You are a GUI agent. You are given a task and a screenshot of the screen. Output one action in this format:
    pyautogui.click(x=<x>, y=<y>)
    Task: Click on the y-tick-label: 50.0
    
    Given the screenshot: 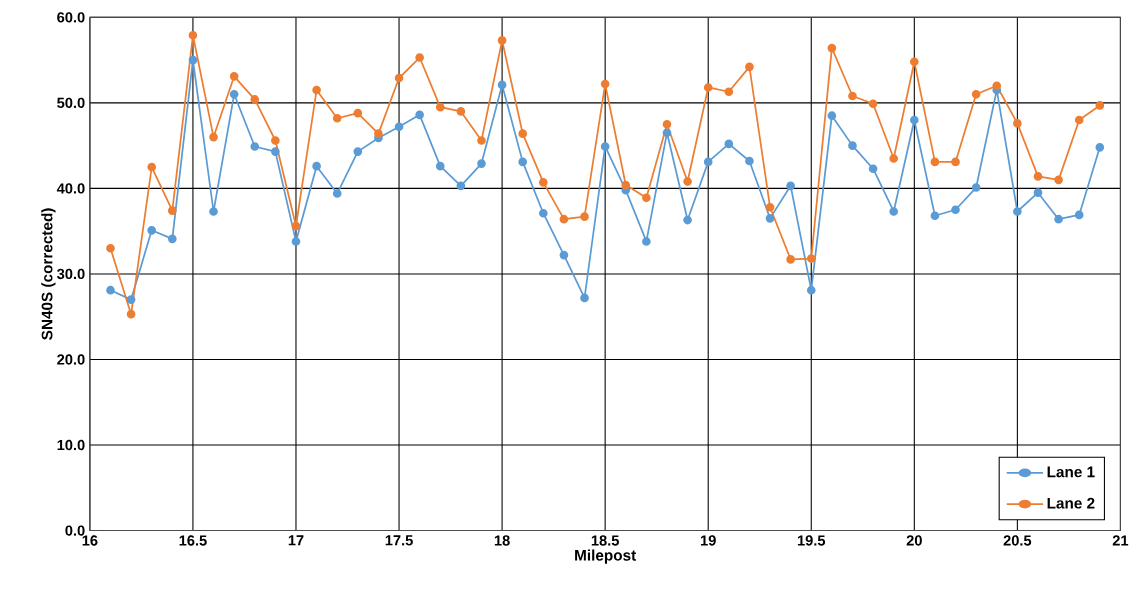 What is the action you would take?
    pyautogui.click(x=71, y=102)
    